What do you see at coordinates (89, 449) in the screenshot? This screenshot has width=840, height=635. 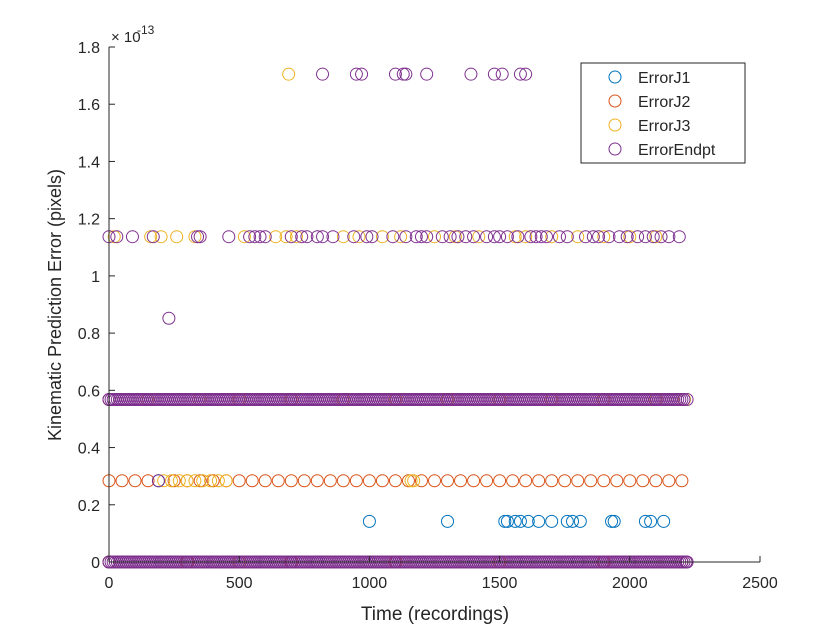 I see `y-tick-label: 0.4` at bounding box center [89, 449].